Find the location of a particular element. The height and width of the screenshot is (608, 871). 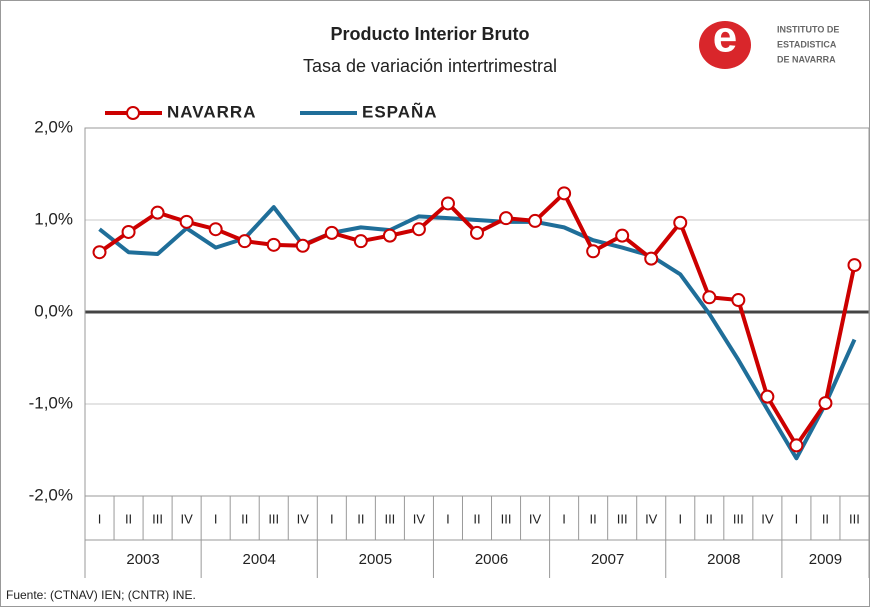

y-tick-label: 1,0% is located at coordinates (53, 218).